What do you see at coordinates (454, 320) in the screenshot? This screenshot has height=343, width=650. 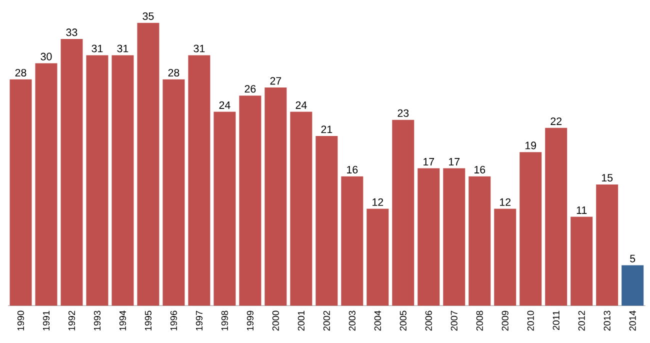 I see `x-tick-label: 2007` at bounding box center [454, 320].